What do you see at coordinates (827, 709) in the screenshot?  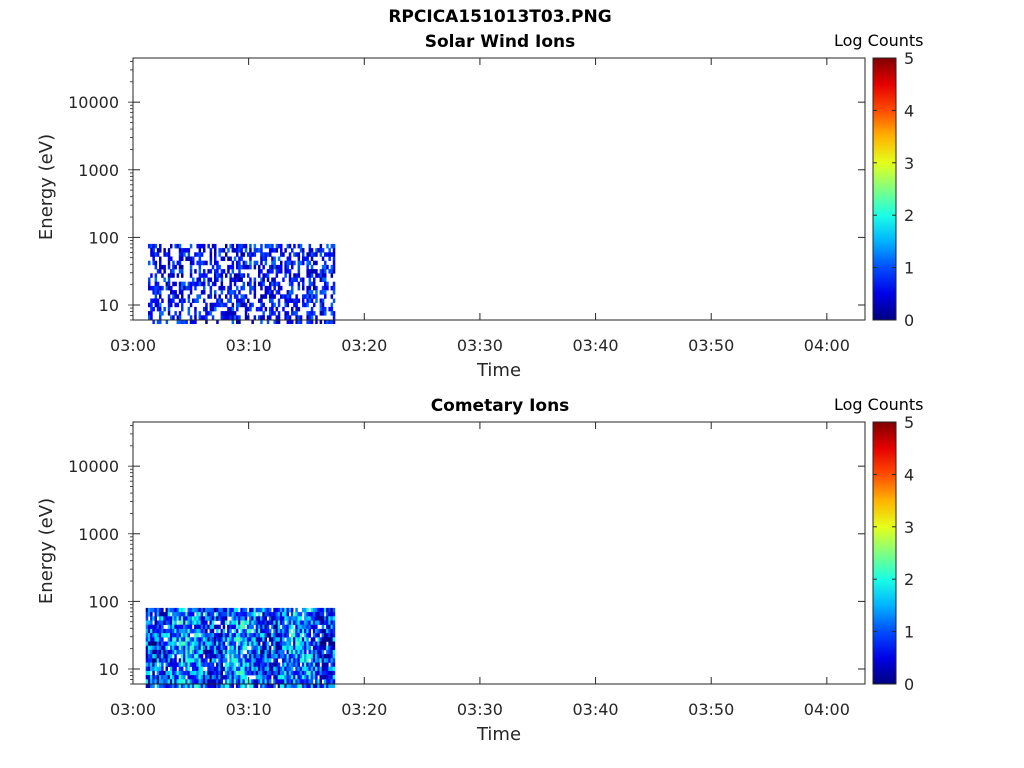 I see `x-tick-label: 04:00` at bounding box center [827, 709].